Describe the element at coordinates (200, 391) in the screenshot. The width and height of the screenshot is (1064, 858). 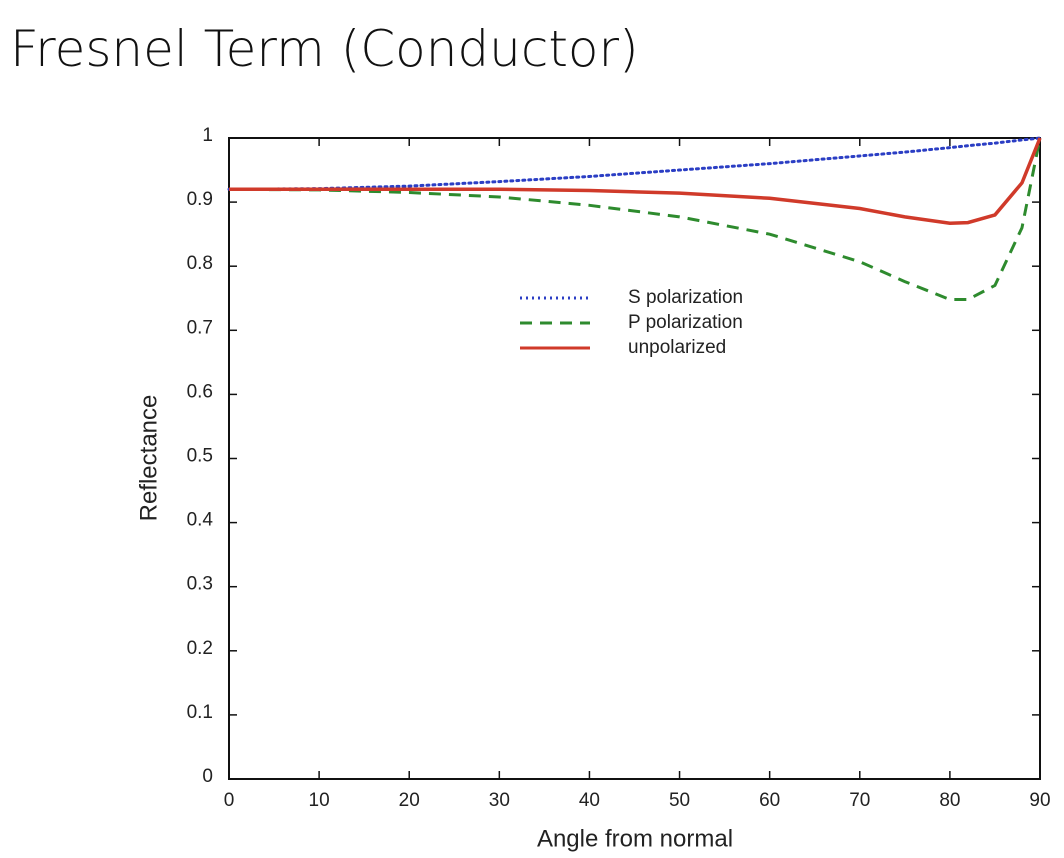
I see `y-tick-label: 0.6` at that location.